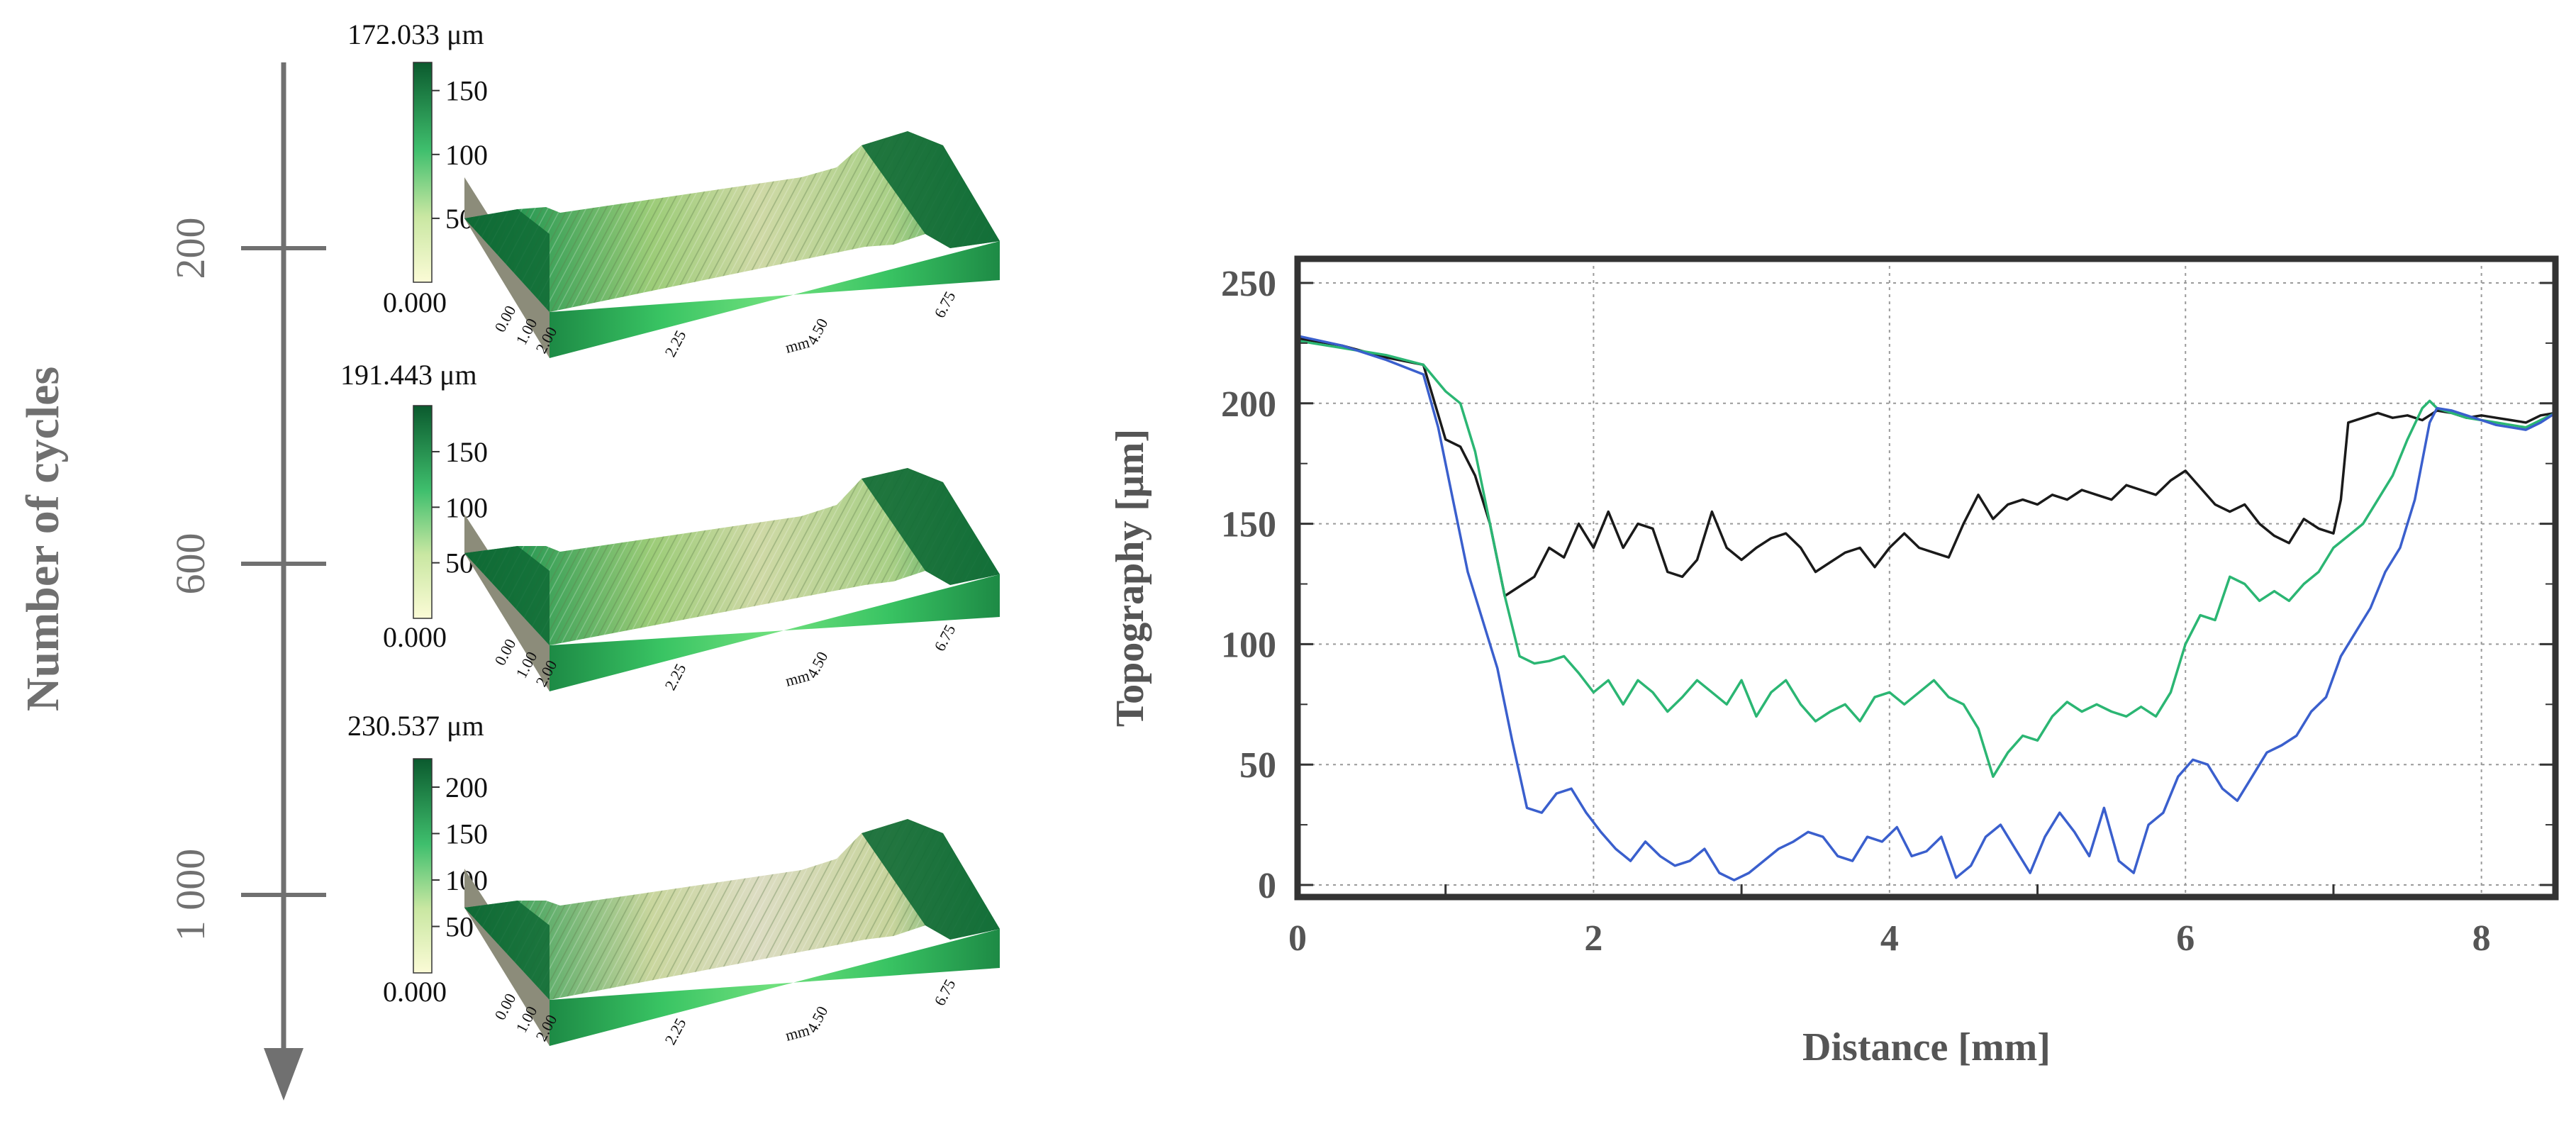  I want to click on colorbar-max-label: 191.443 μm, so click(408, 375).